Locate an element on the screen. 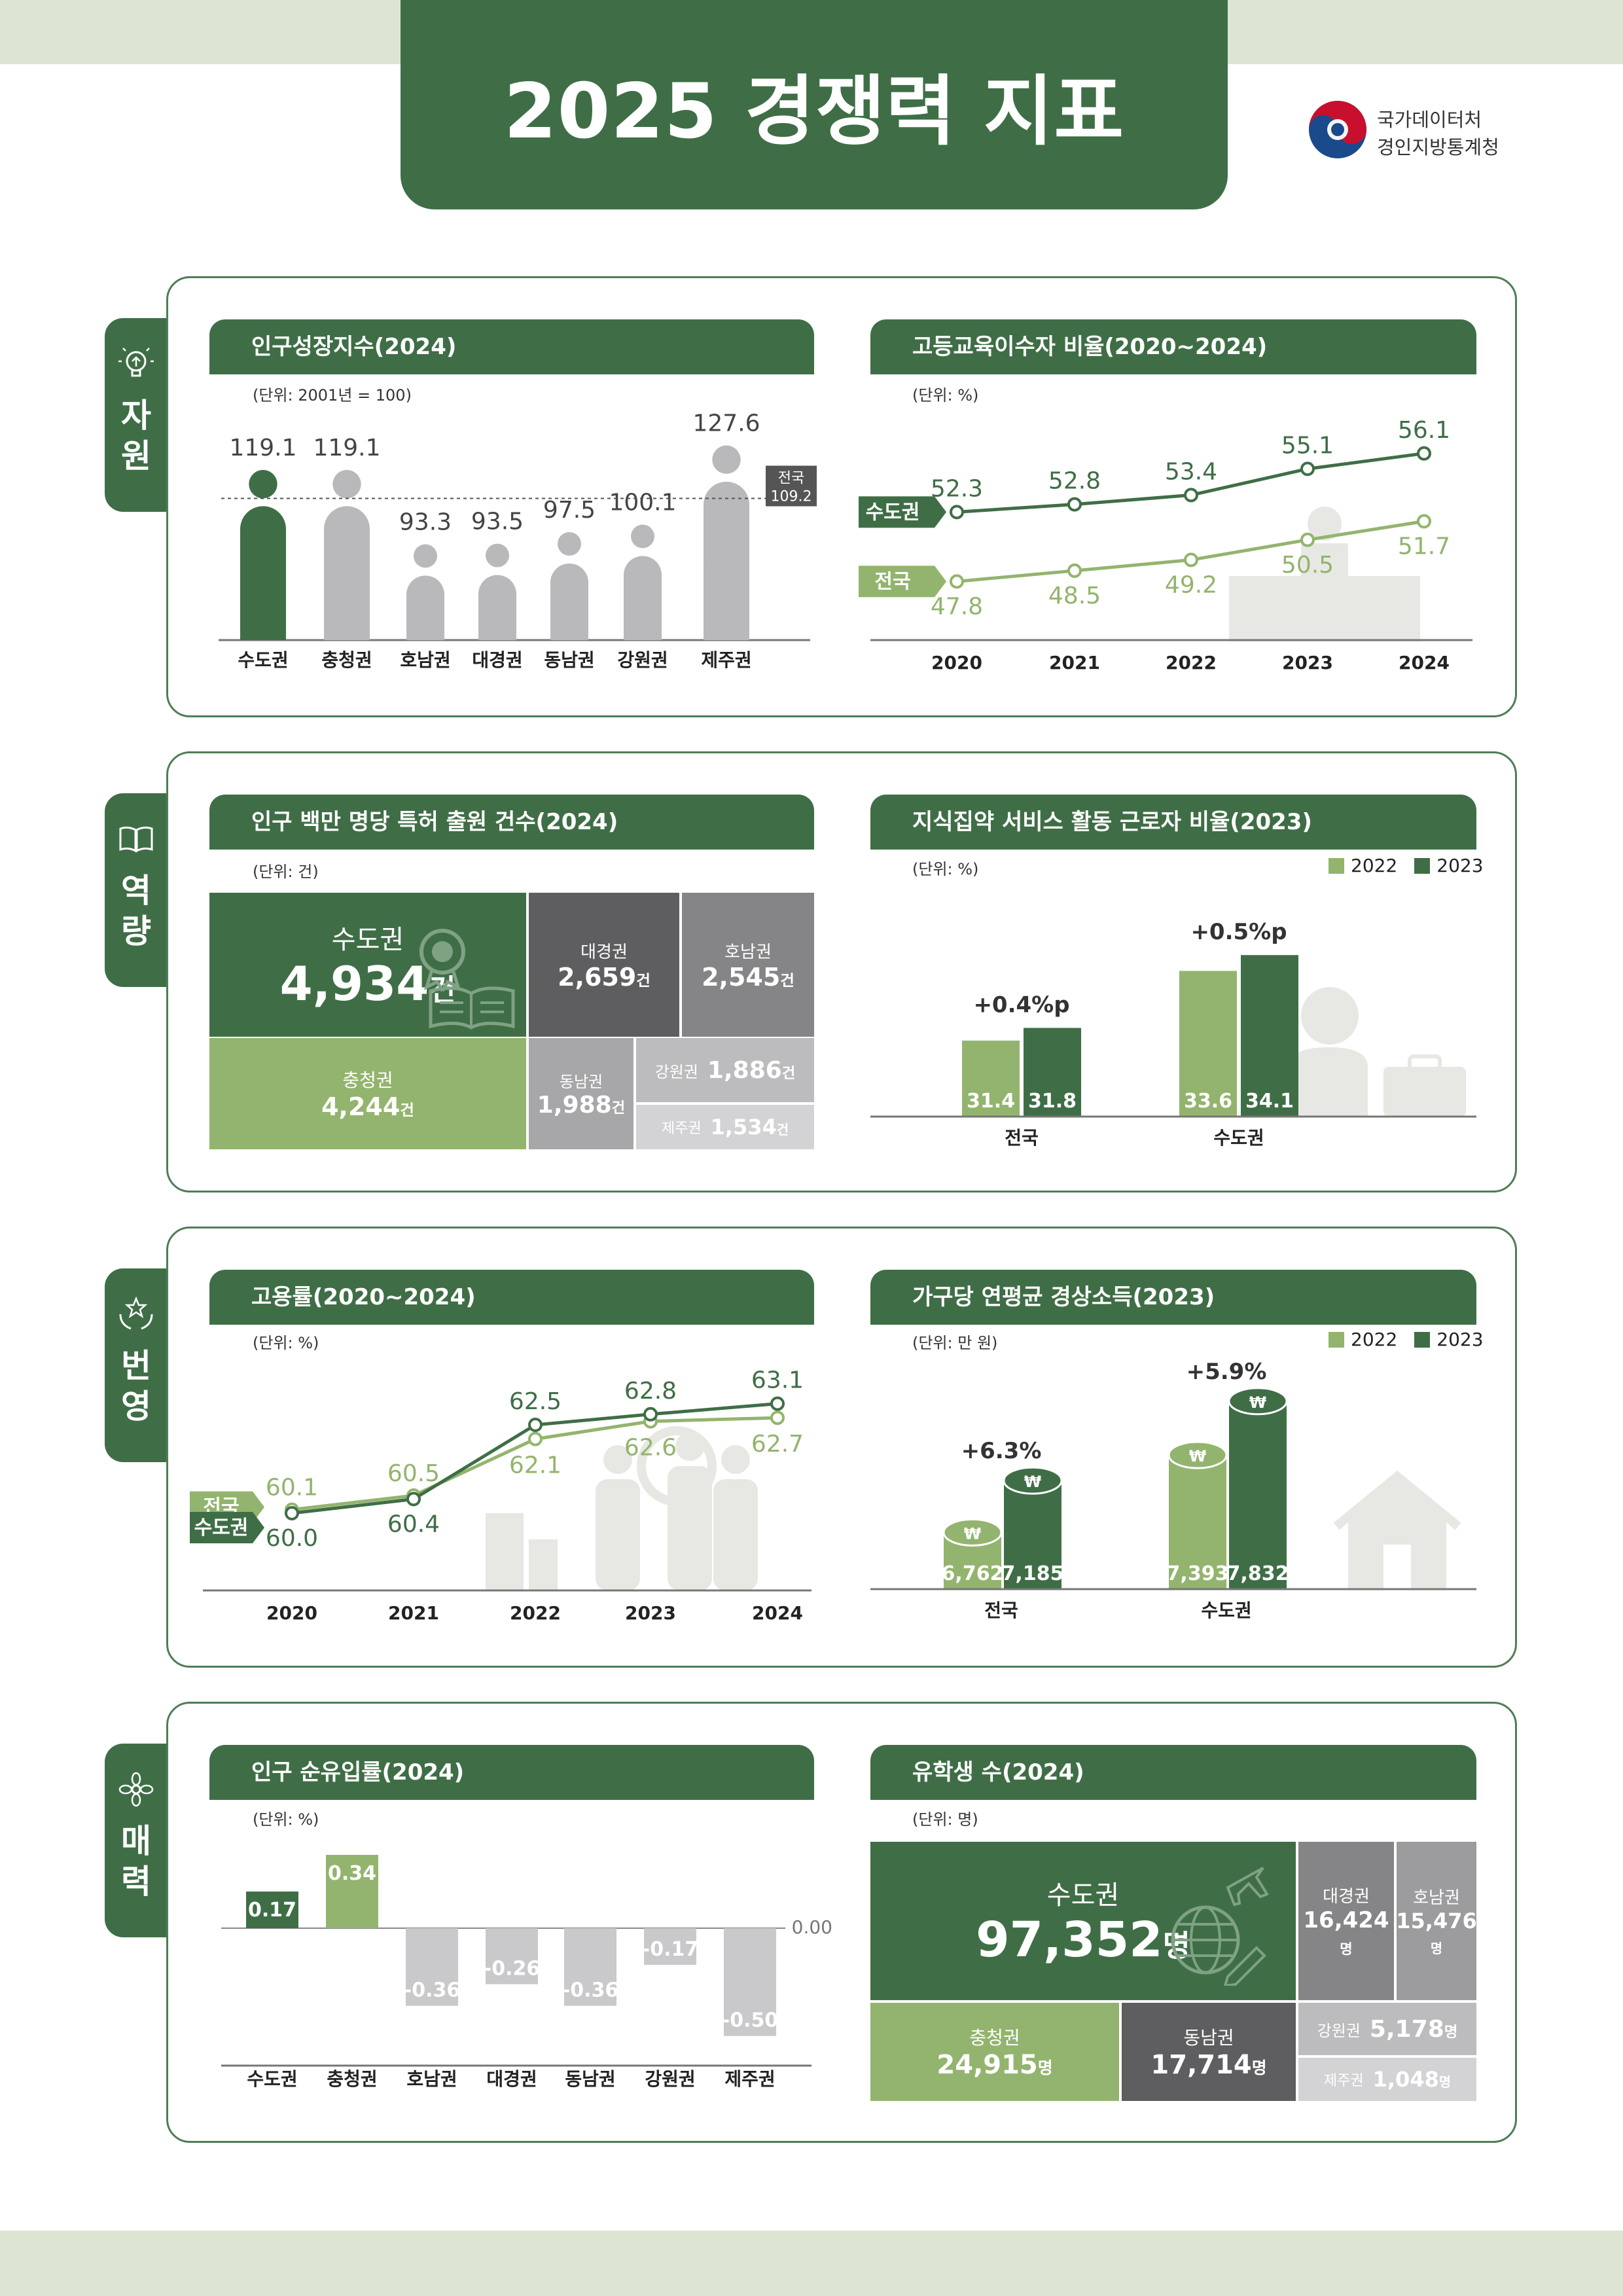 The width and height of the screenshot is (1623, 2296). tick-label: 2020 is located at coordinates (957, 662).